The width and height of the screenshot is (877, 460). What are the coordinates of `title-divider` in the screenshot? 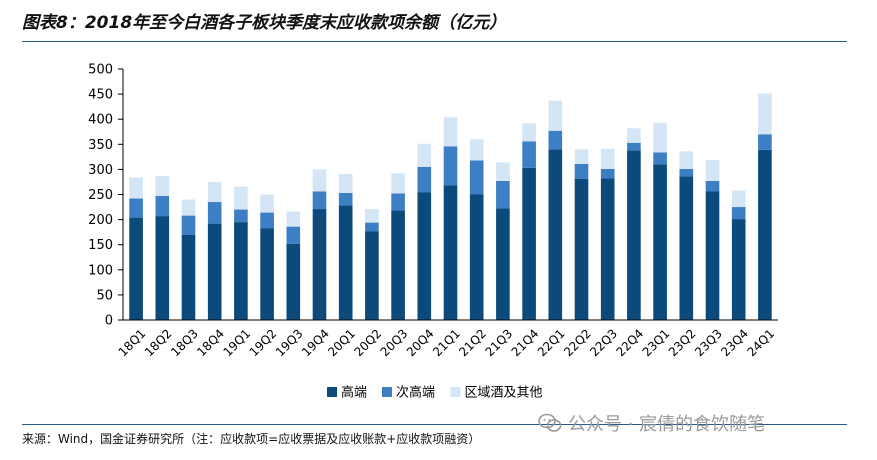 It's located at (434, 41).